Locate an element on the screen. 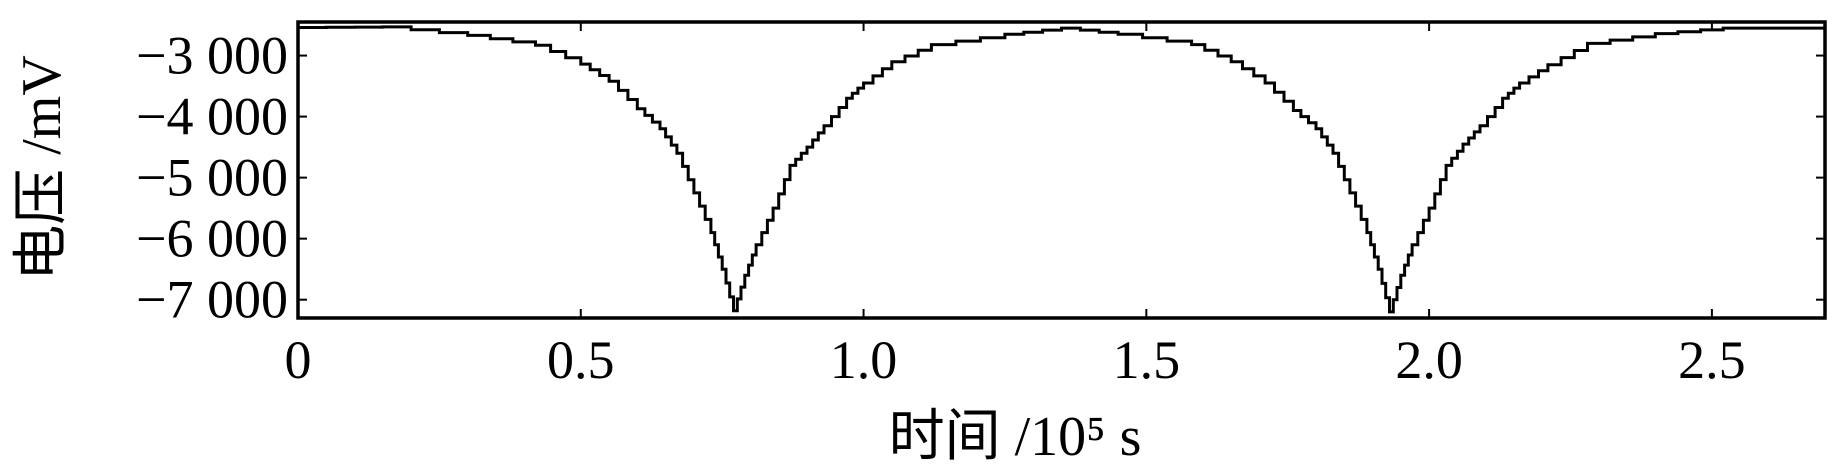 Image resolution: width=1843 pixels, height=472 pixels. x-tick-label: 0 is located at coordinates (298, 360).